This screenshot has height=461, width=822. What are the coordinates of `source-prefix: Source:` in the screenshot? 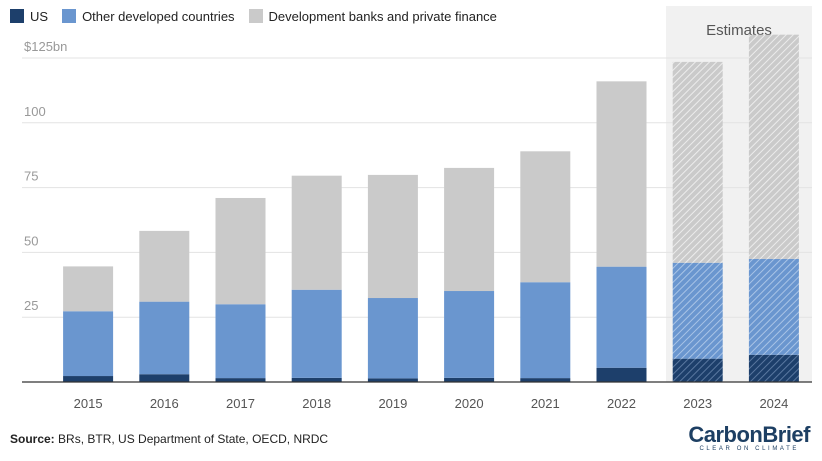 It's located at (32, 439).